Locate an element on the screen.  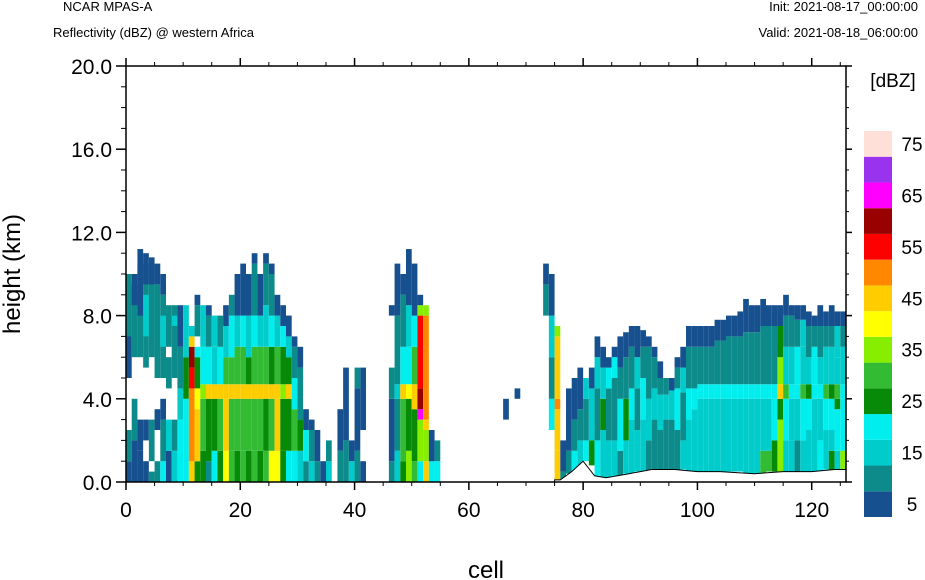
x-tick-label: 40 is located at coordinates (354, 510).